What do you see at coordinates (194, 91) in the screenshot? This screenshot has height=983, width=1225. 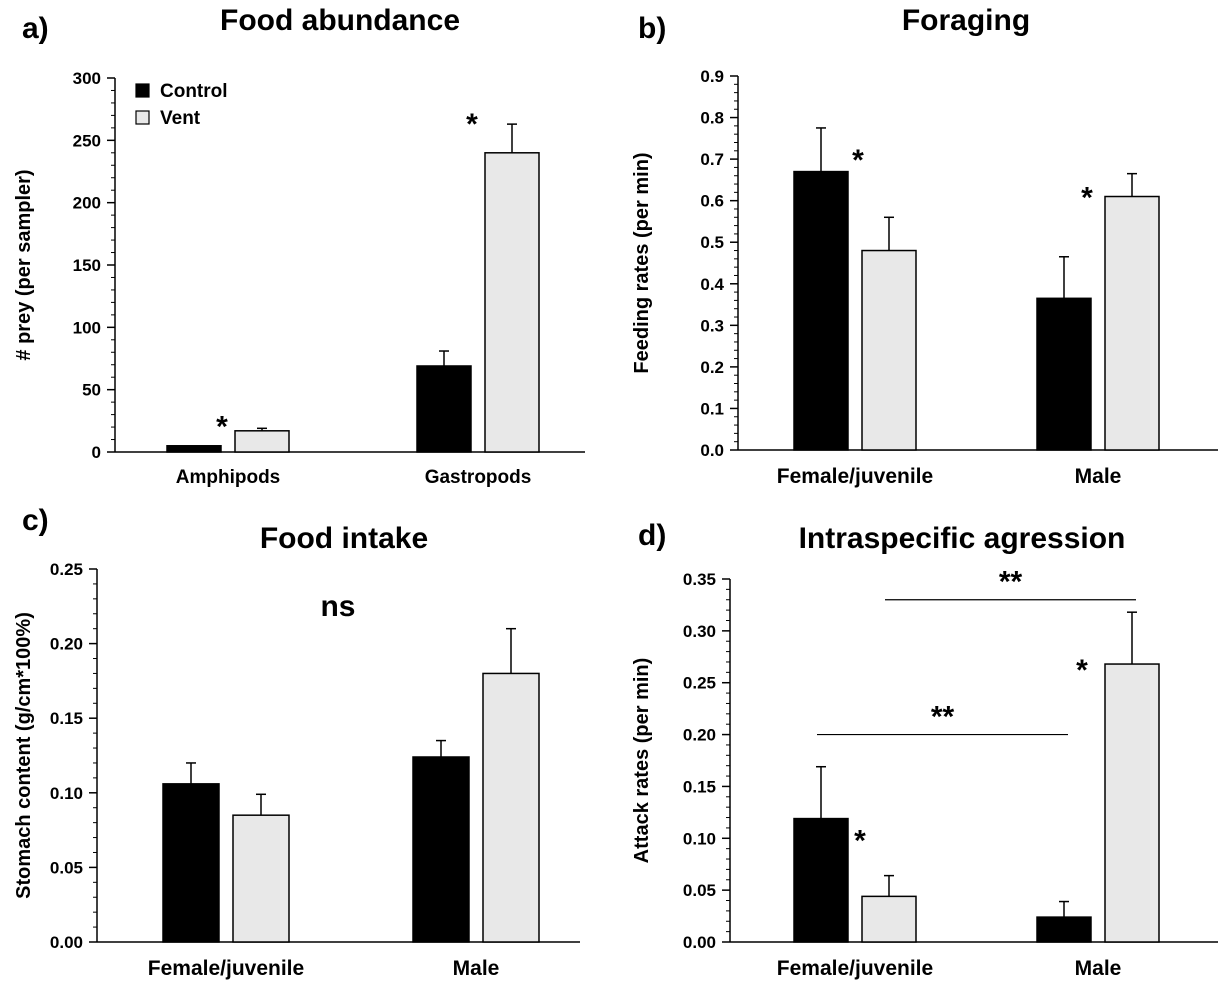 I see `legend-label: Control` at bounding box center [194, 91].